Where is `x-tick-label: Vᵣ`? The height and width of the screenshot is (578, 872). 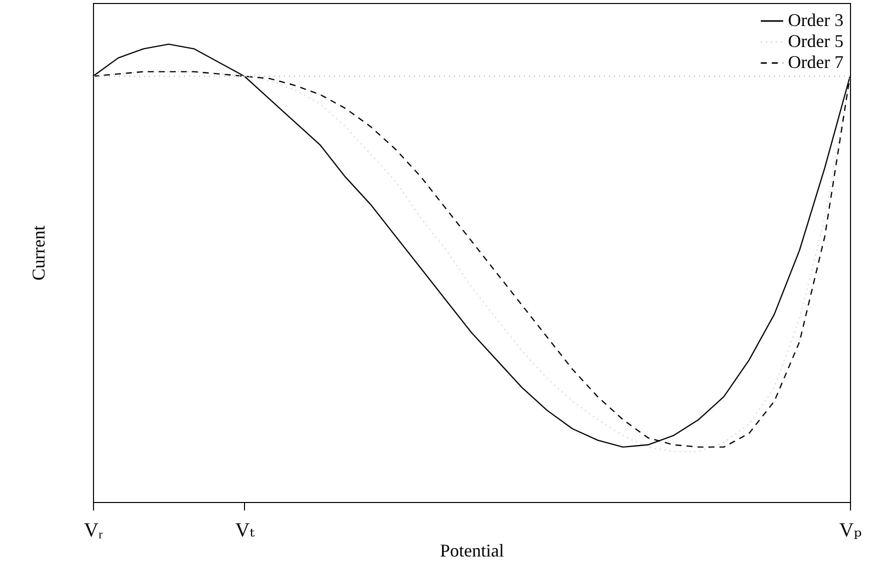
x-tick-label: Vᵣ is located at coordinates (94, 531).